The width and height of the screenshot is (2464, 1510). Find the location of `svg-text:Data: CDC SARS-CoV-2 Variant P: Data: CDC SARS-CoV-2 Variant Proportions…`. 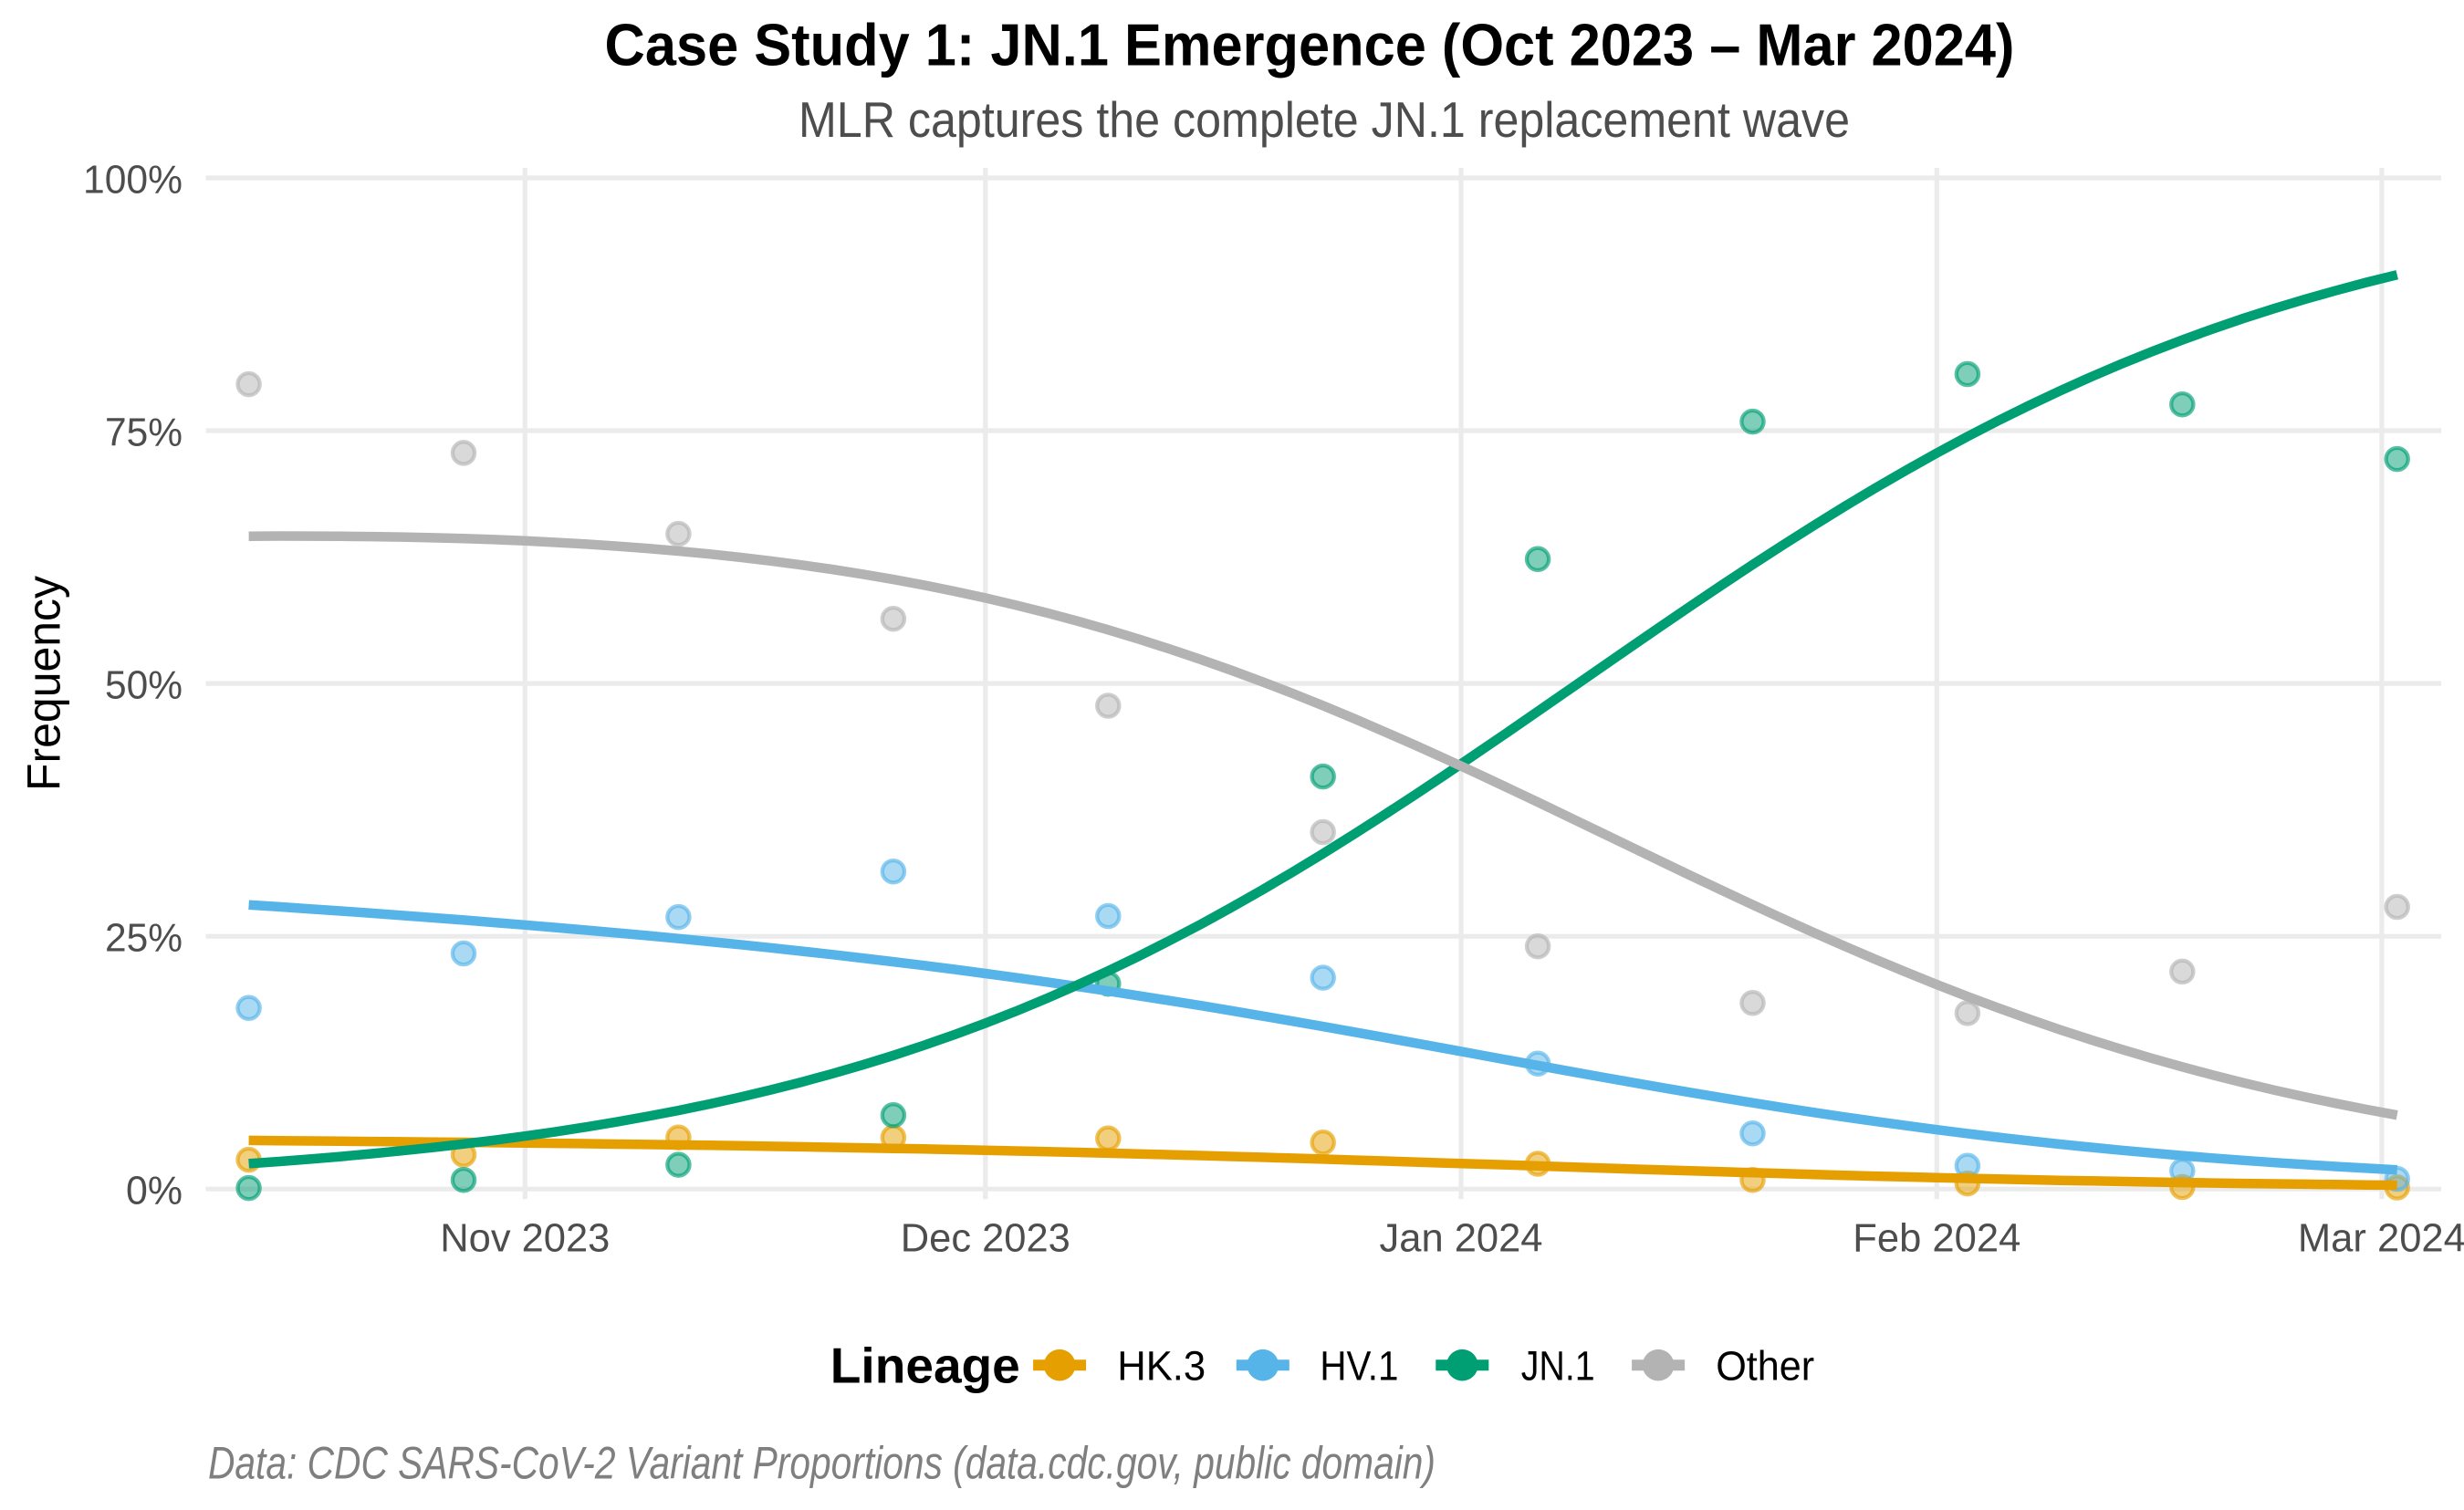

svg-text:Data: CDC SARS-CoV-2 Variant P: Data: CDC SARS-CoV-2 Variant Proportions… is located at coordinates (822, 1463).